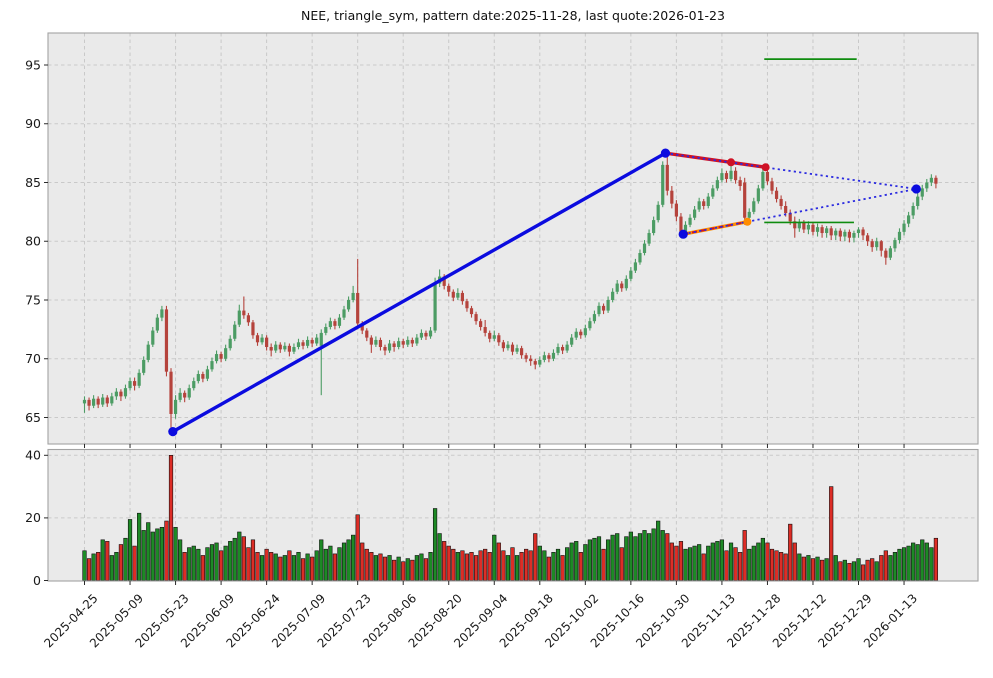 This screenshot has height=678, width=993. I want to click on tick-label: 85, so click(33, 182).